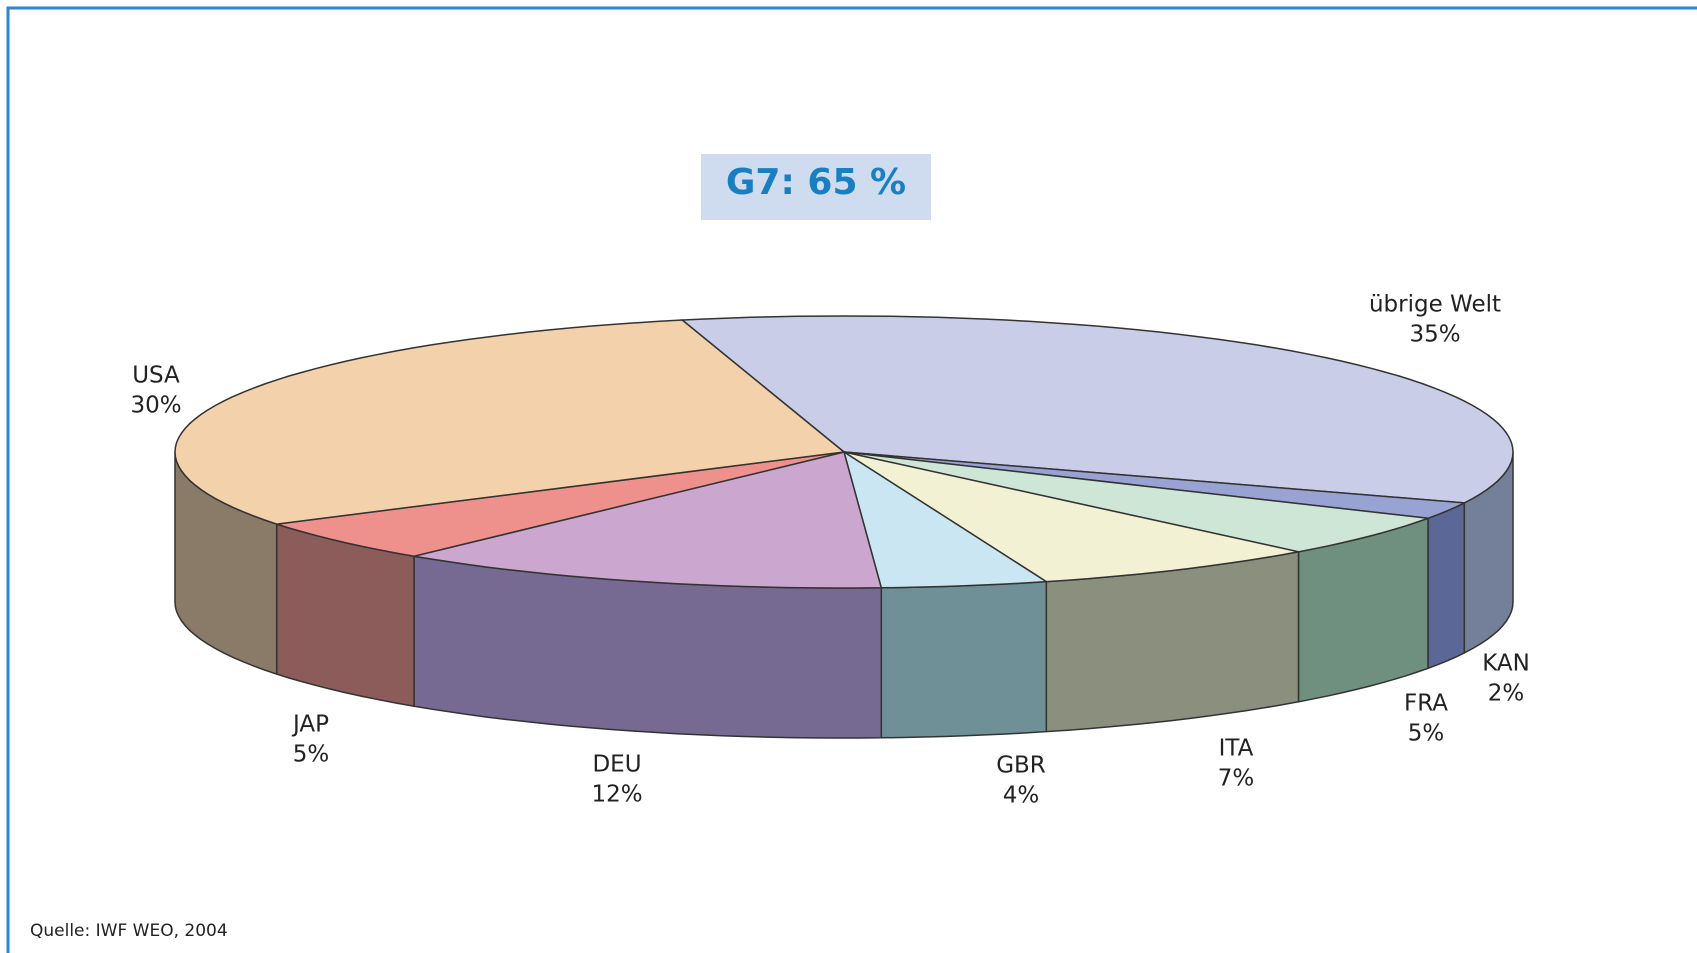  I want to click on slice-label: JAP, so click(310, 725).